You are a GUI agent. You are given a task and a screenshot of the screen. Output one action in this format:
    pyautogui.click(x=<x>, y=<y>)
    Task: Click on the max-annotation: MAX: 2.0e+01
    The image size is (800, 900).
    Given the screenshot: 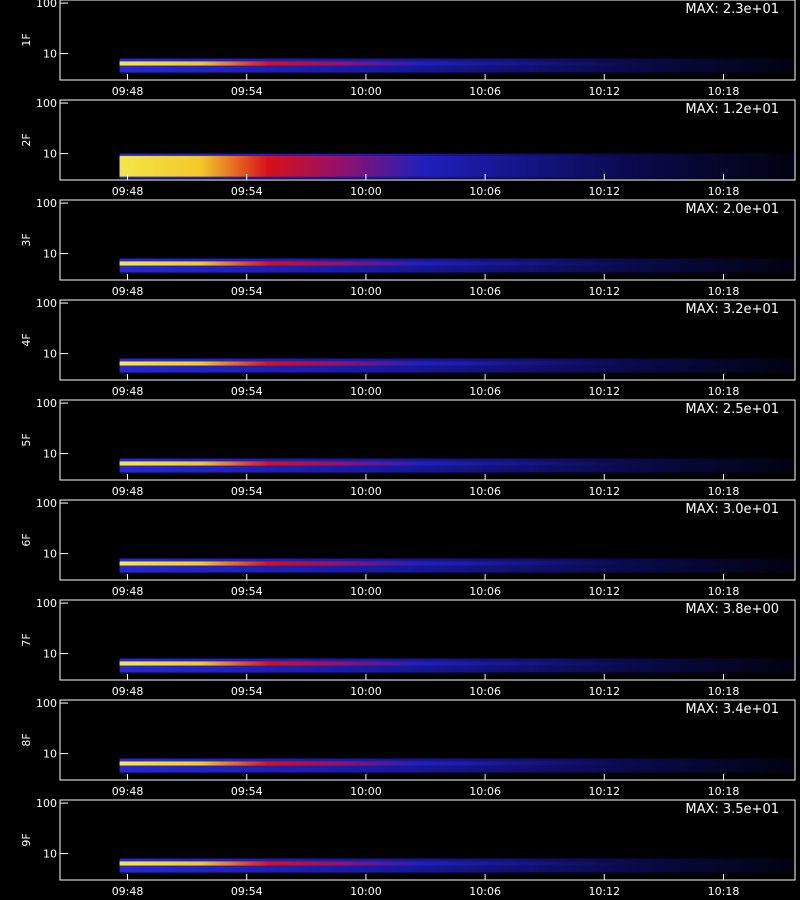 What is the action you would take?
    pyautogui.click(x=732, y=209)
    